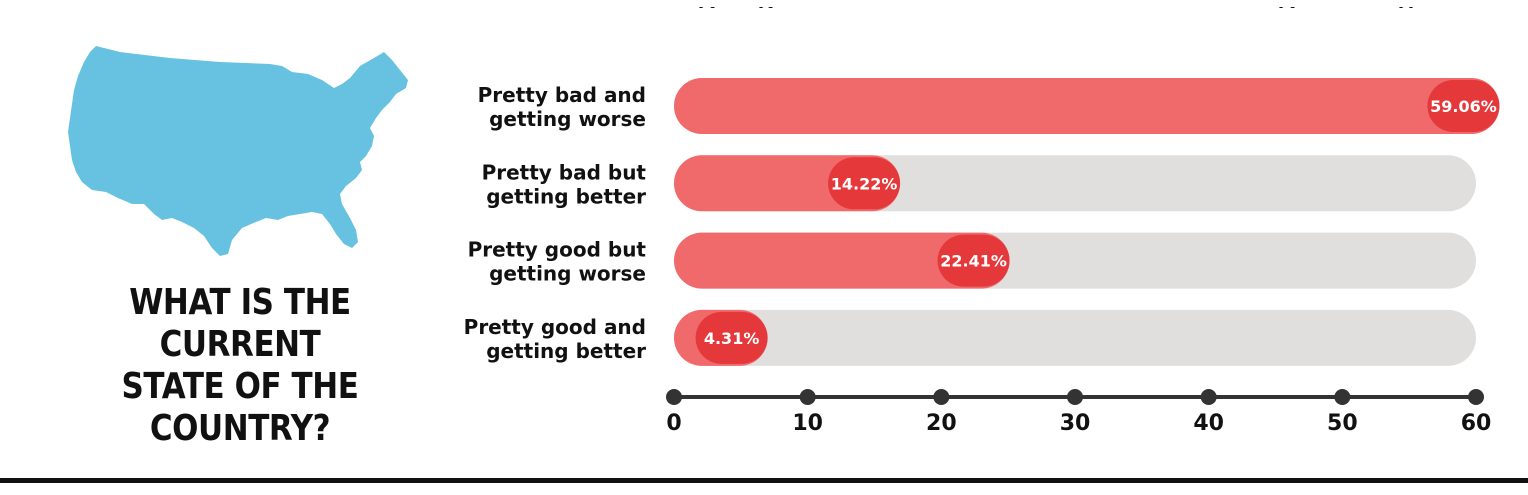 This screenshot has height=495, width=1528. What do you see at coordinates (1075, 337) in the screenshot?
I see `bar-track` at bounding box center [1075, 337].